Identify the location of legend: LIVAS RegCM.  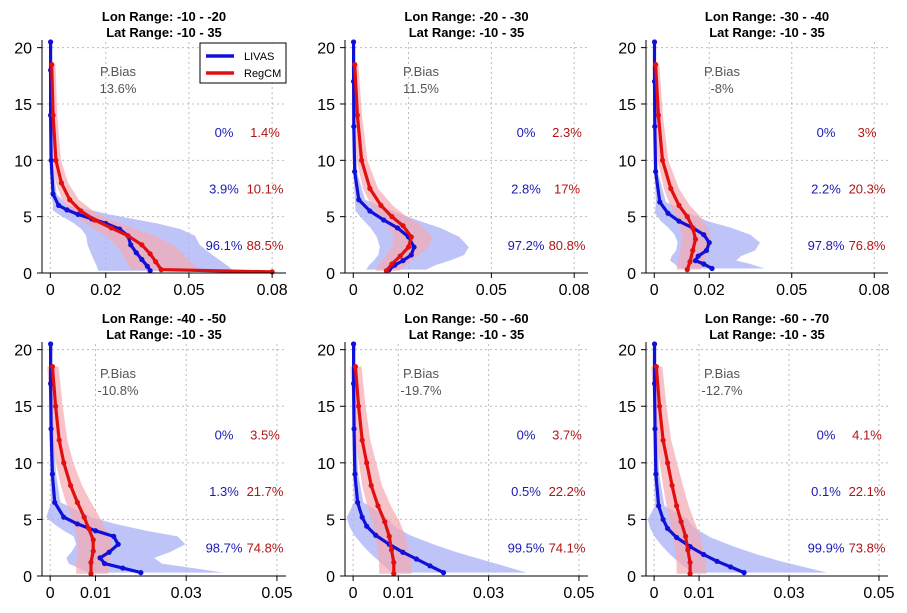
(243, 63).